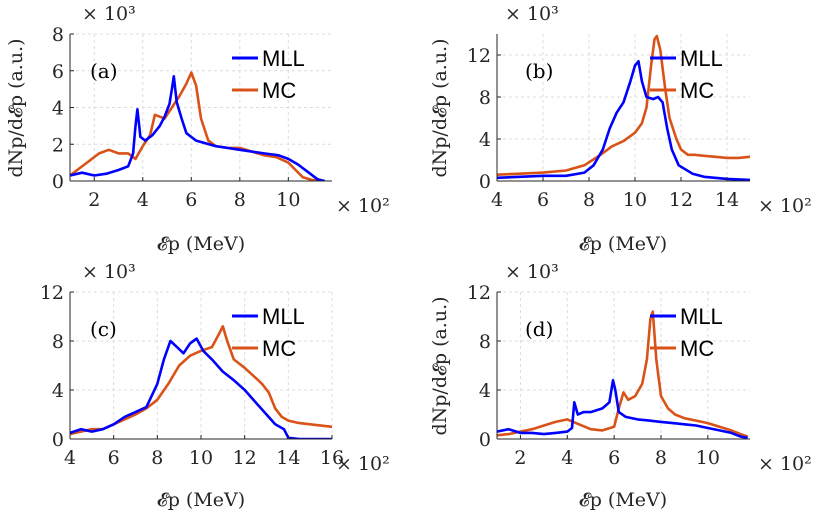  What do you see at coordinates (485, 440) in the screenshot?
I see `panel-d-ytick-label: 0` at bounding box center [485, 440].